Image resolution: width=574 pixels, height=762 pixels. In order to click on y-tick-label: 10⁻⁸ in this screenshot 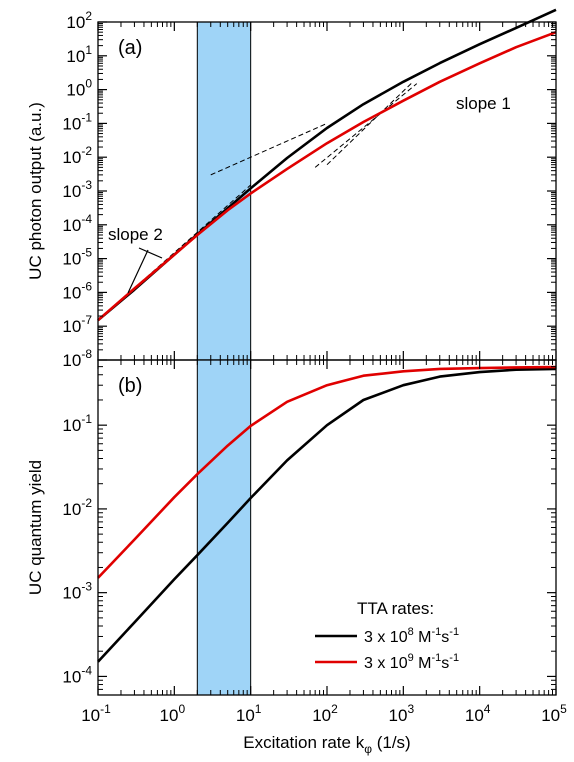, I will do `click(77, 358)`.